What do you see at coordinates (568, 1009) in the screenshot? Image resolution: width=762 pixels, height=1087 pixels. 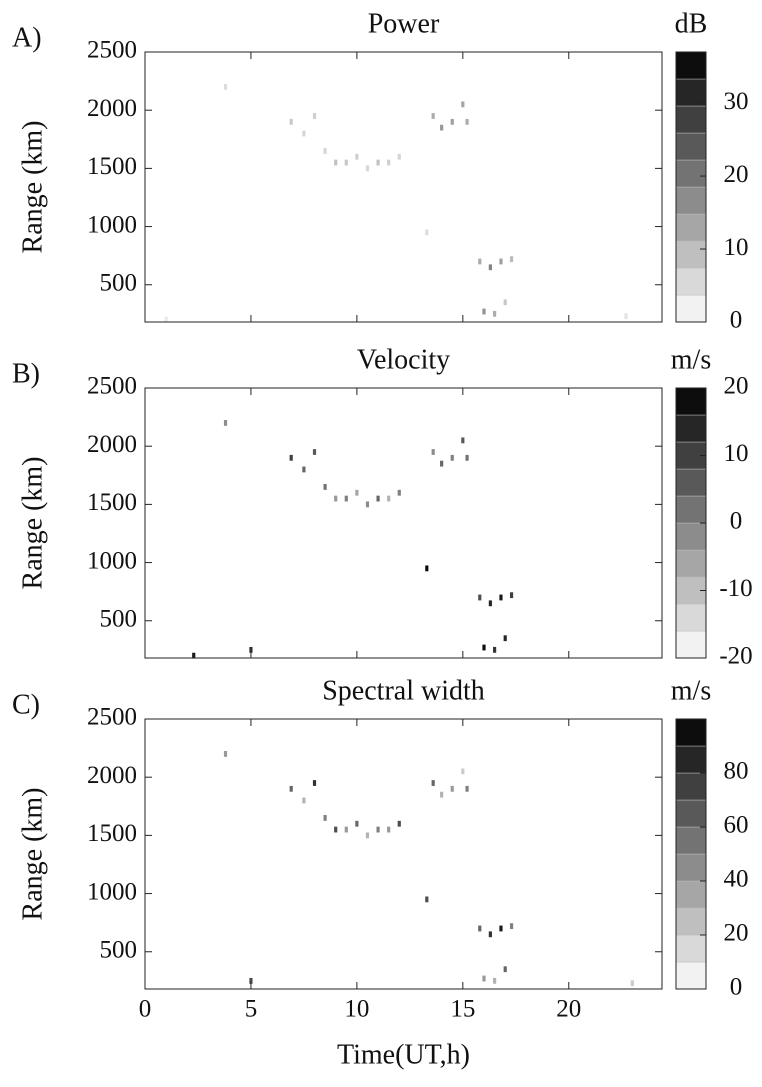 I see `x-tick-label: 20` at bounding box center [568, 1009].